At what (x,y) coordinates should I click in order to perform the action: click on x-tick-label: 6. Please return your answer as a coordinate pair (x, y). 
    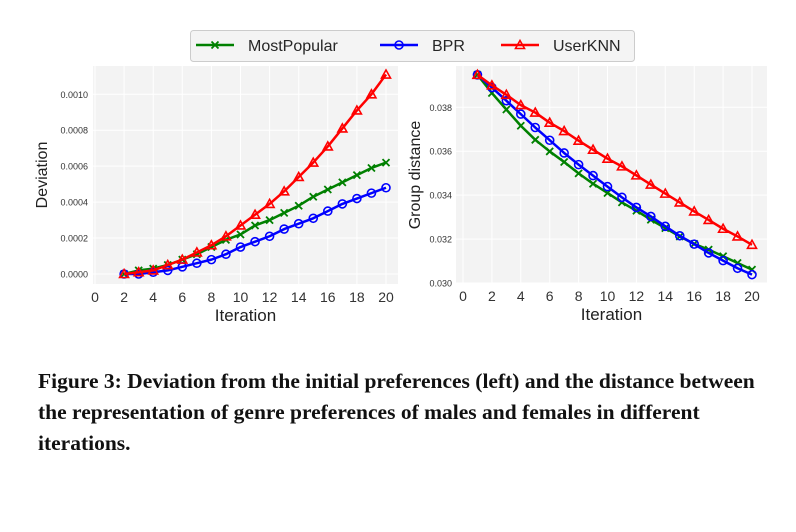
    Looking at the image, I should click on (550, 296).